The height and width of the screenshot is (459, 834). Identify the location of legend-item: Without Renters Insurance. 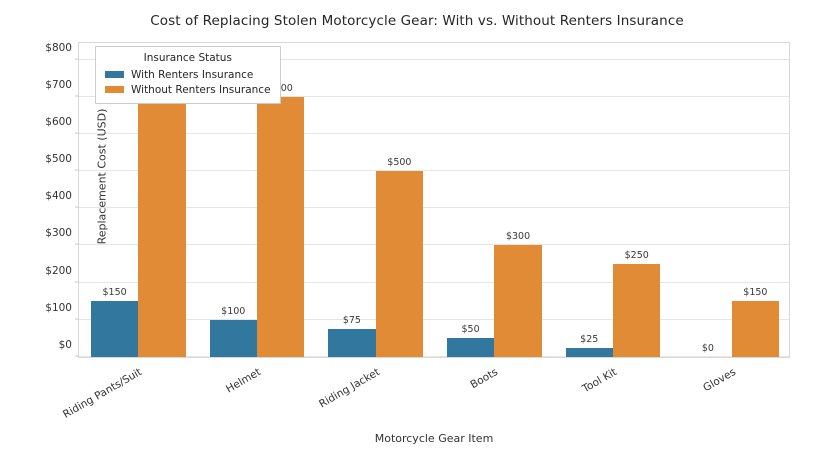
(188, 89).